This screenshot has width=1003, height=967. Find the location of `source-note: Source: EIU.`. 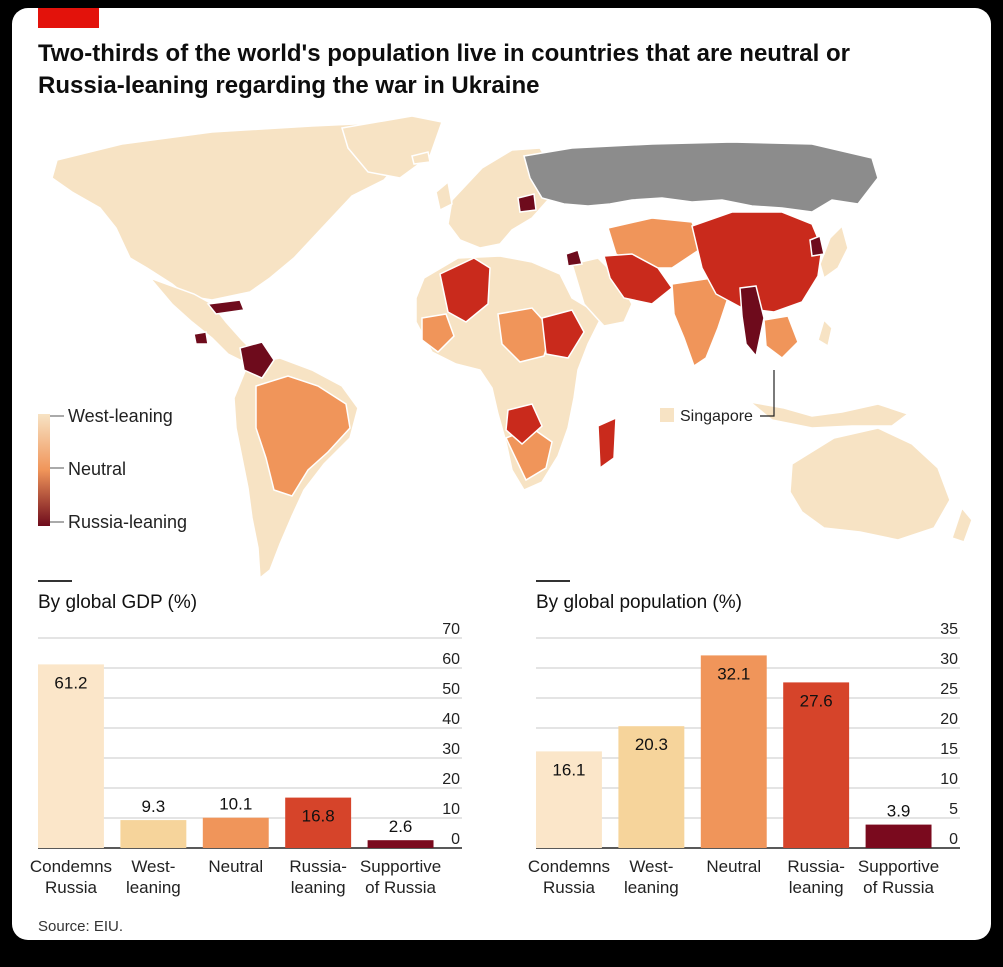

source-note: Source: EIU. is located at coordinates (81, 926).